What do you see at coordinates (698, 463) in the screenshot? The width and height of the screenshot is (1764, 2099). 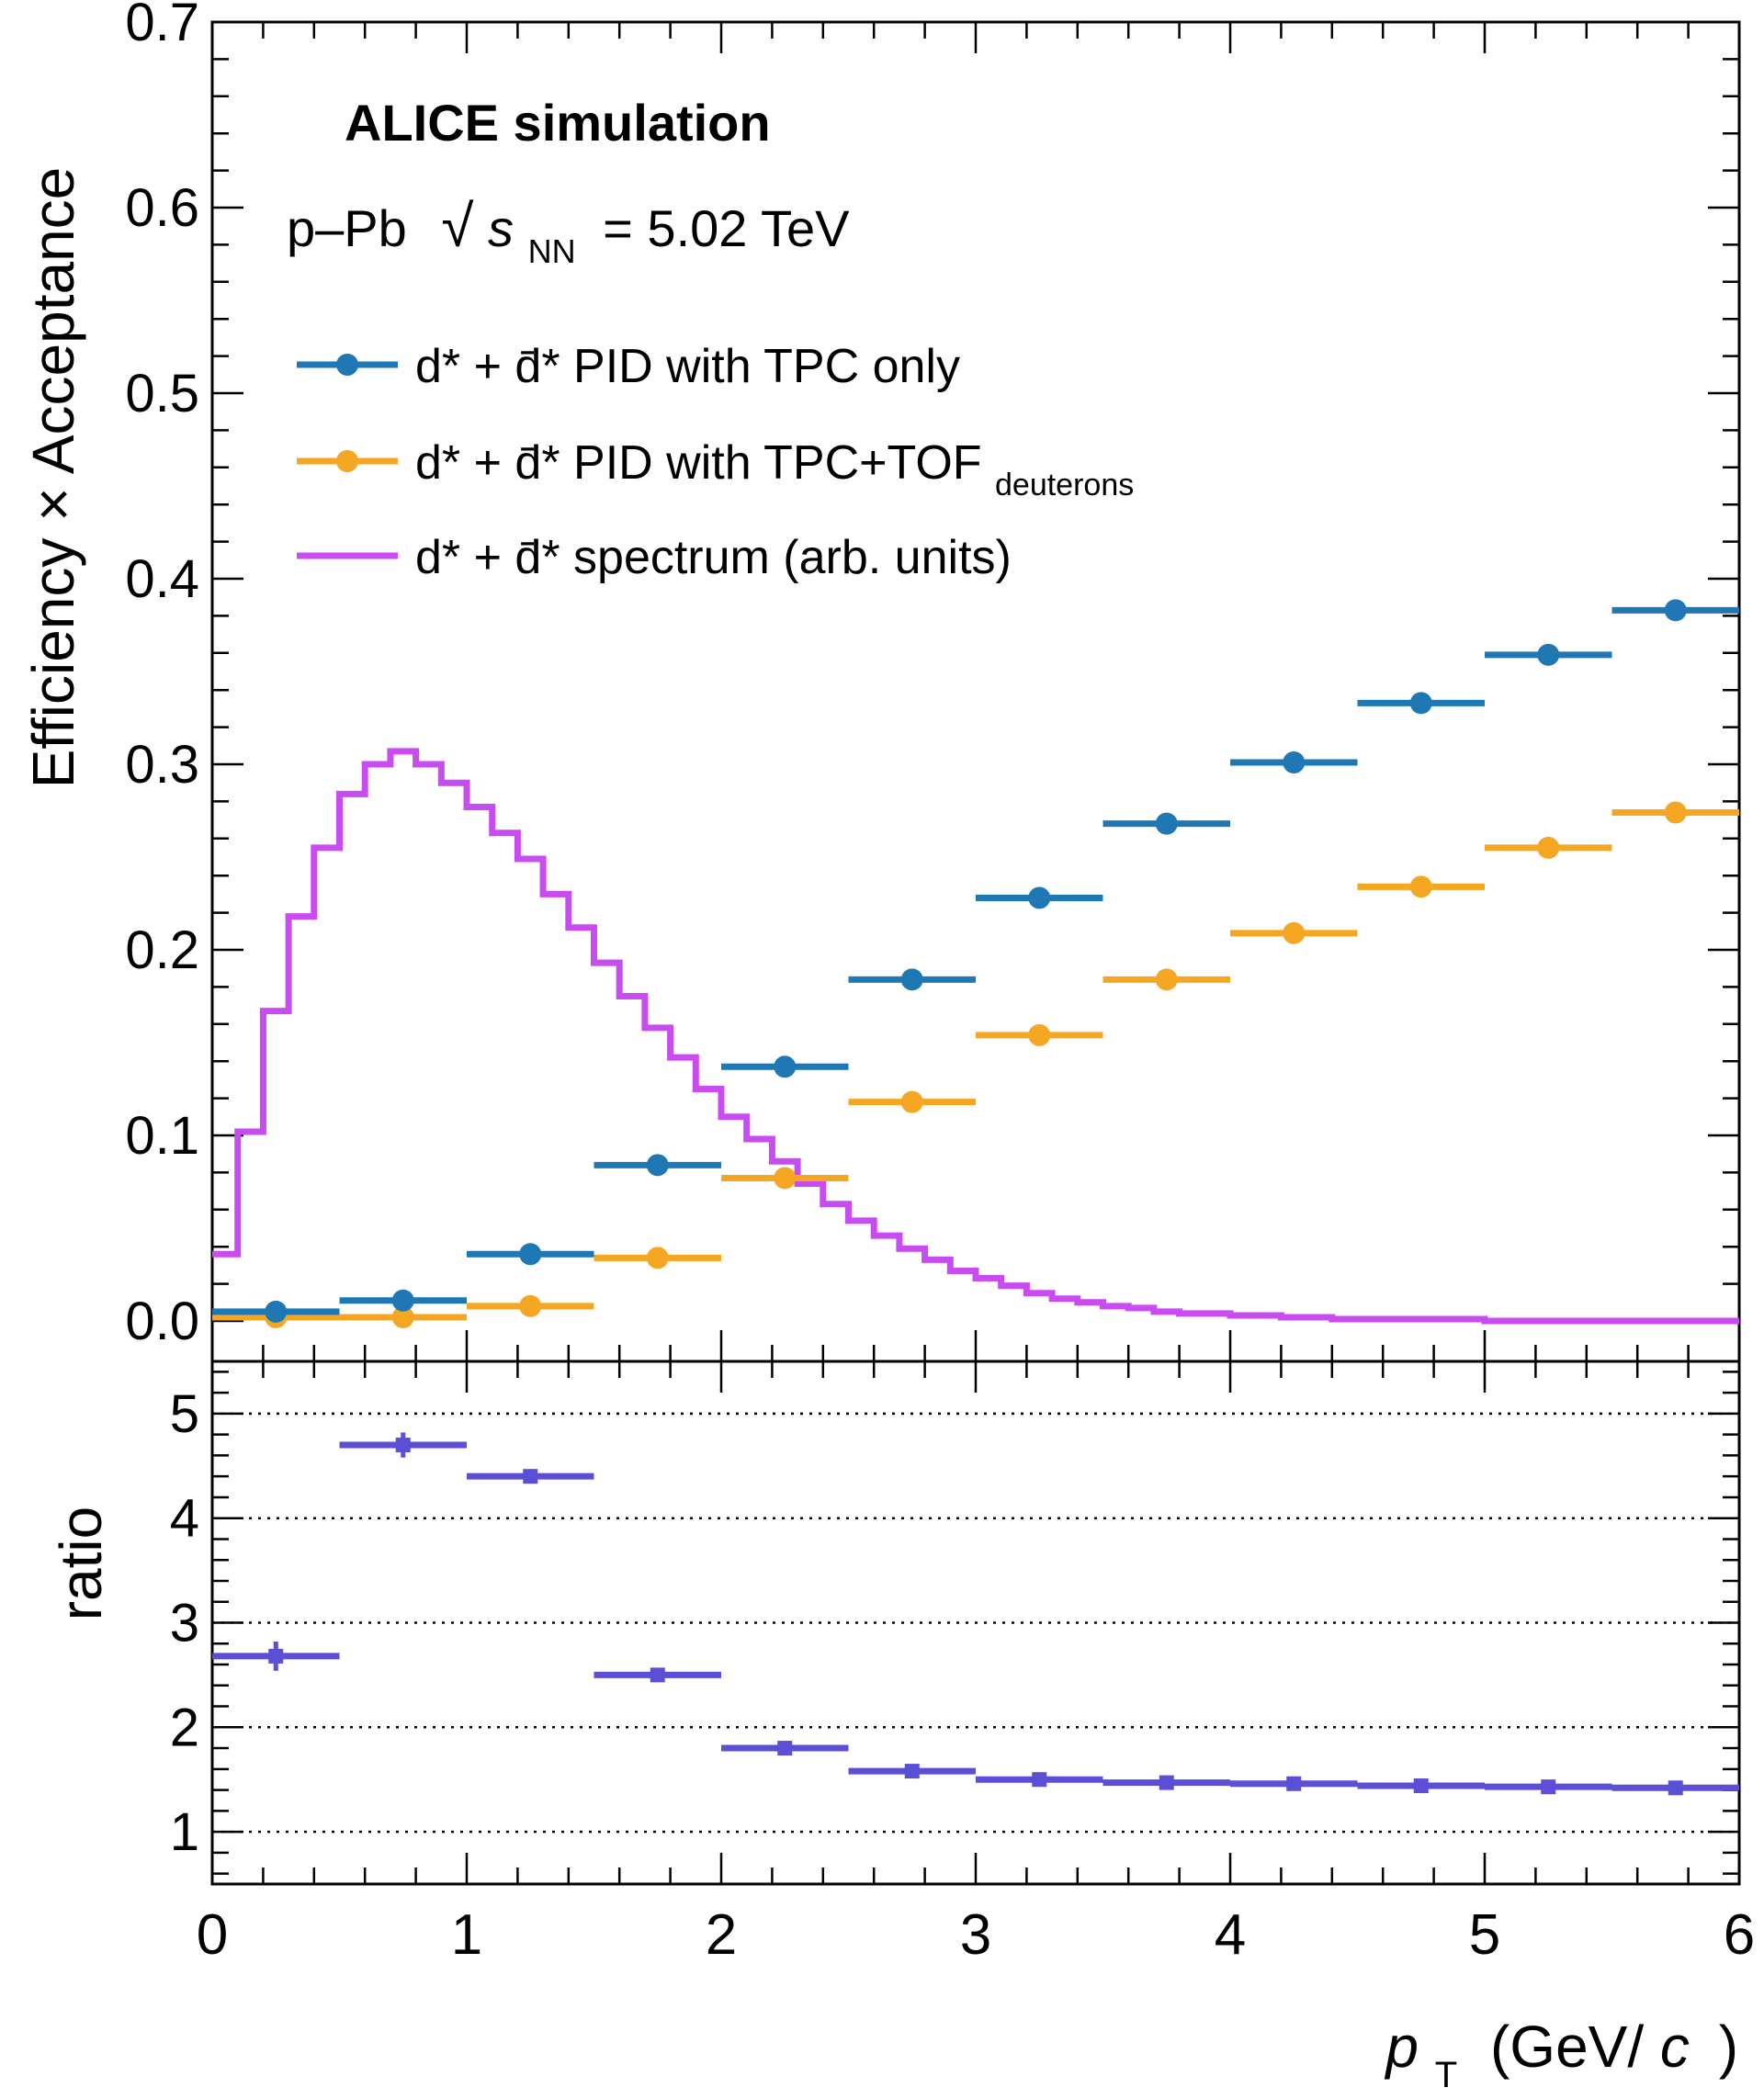 I see `legend-label-tpc-tof-main: d* + d̄* PID with TPC+TOF` at bounding box center [698, 463].